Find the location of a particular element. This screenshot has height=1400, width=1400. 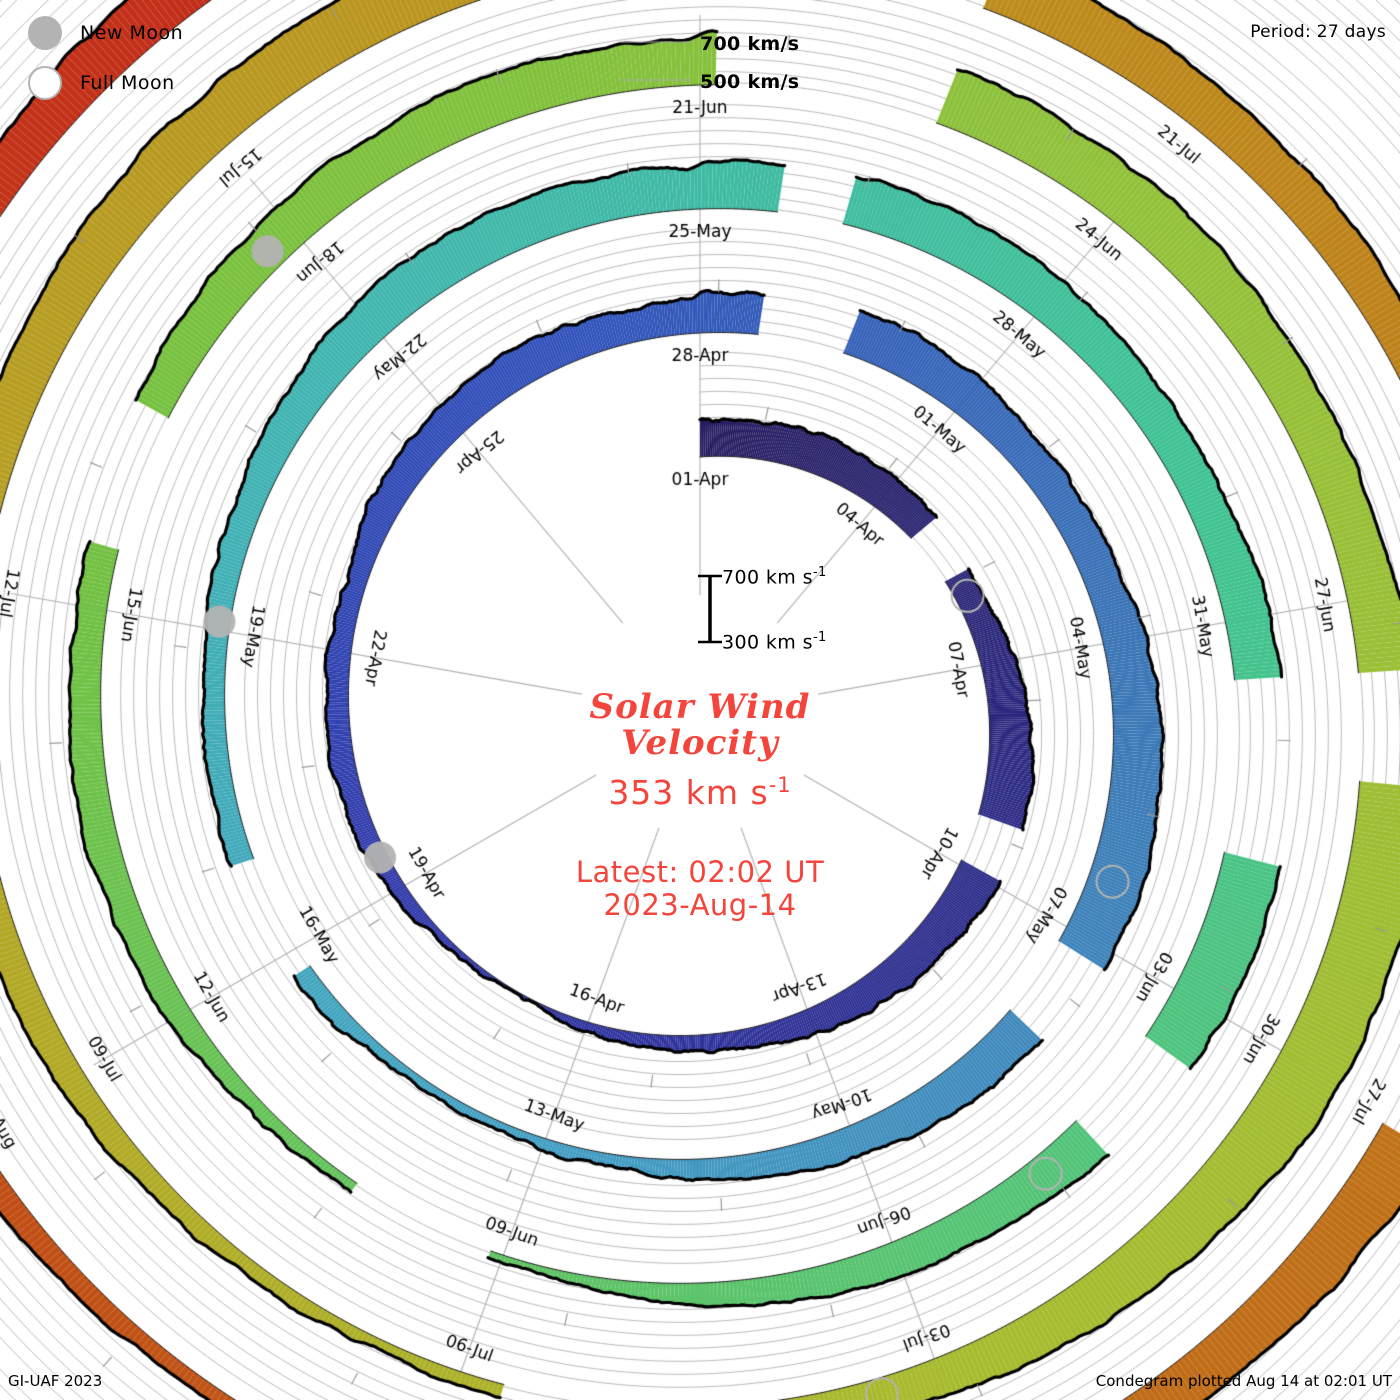

radial-callout-500: 500 km/s is located at coordinates (750, 82).